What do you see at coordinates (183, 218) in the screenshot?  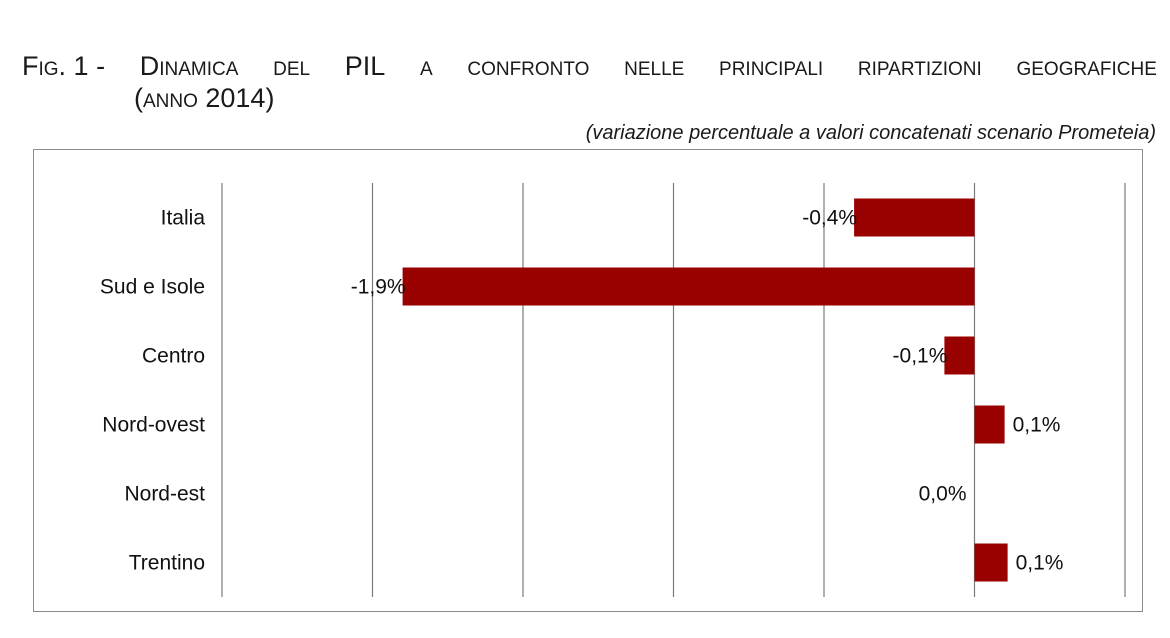 I see `category-label: Italia` at bounding box center [183, 218].